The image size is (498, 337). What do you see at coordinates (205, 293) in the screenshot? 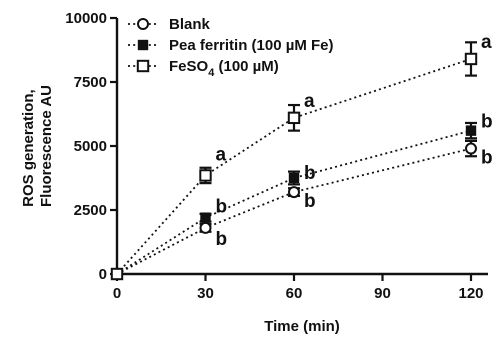
I see `x-tick-label: 30` at bounding box center [205, 293].